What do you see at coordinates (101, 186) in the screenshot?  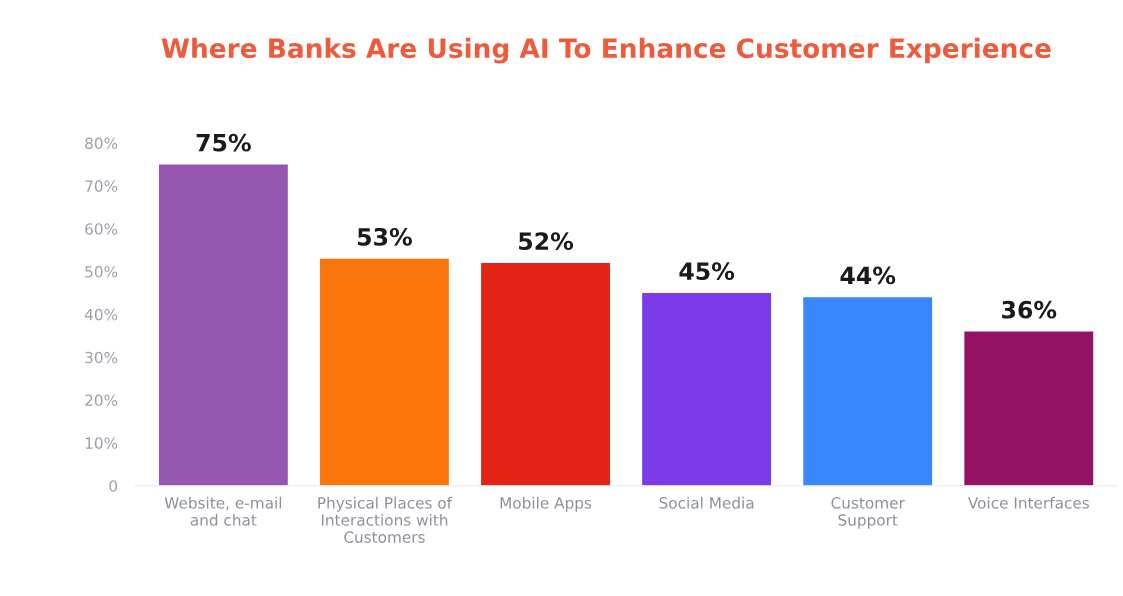 I see `y-tick-label: 70%` at bounding box center [101, 186].